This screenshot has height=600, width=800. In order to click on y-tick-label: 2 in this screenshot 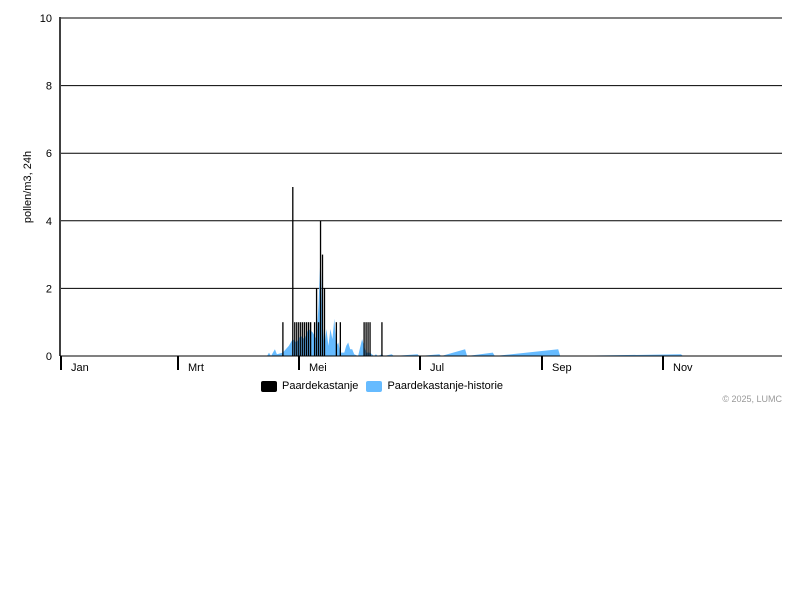, I will do `click(49, 289)`.